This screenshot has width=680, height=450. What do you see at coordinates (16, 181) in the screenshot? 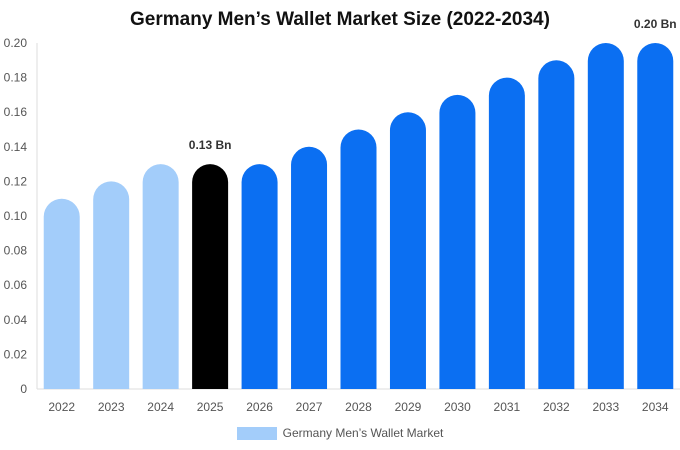
I see `y-tick-label: 0.12` at bounding box center [16, 181].